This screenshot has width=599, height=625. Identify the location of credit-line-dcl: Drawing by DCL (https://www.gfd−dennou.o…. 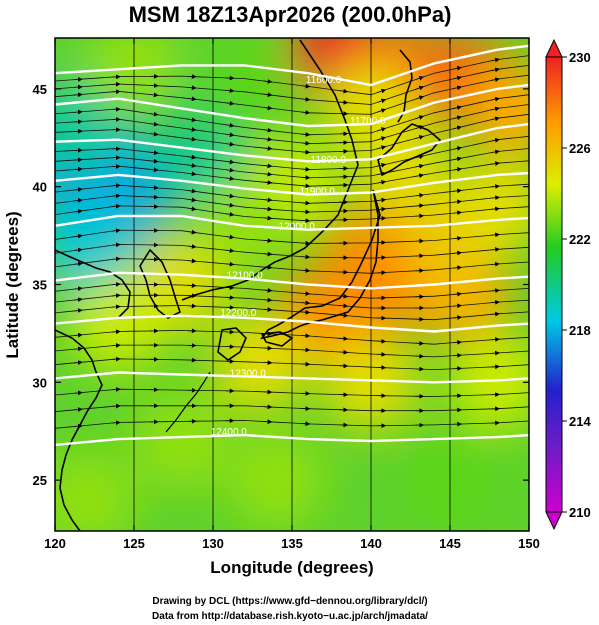
(289, 601).